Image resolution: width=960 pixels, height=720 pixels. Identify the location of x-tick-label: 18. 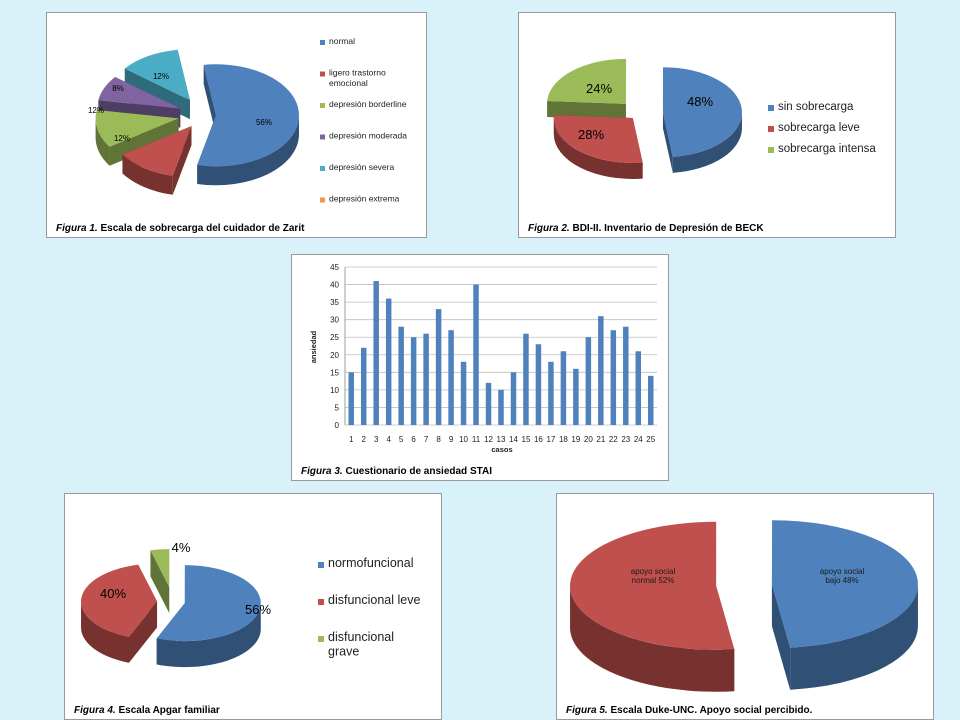
(563, 439).